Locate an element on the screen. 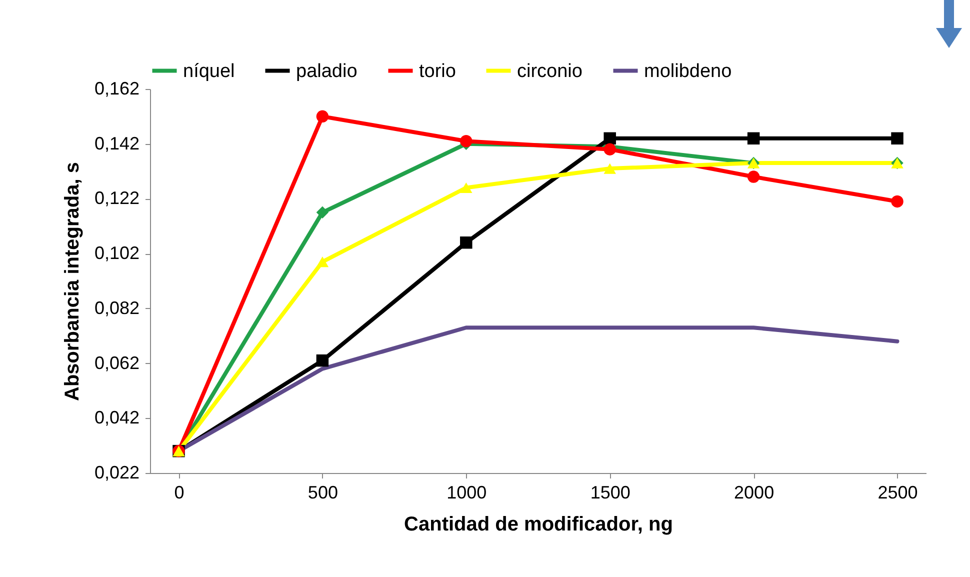  x-tick-label: 2000 is located at coordinates (754, 492).